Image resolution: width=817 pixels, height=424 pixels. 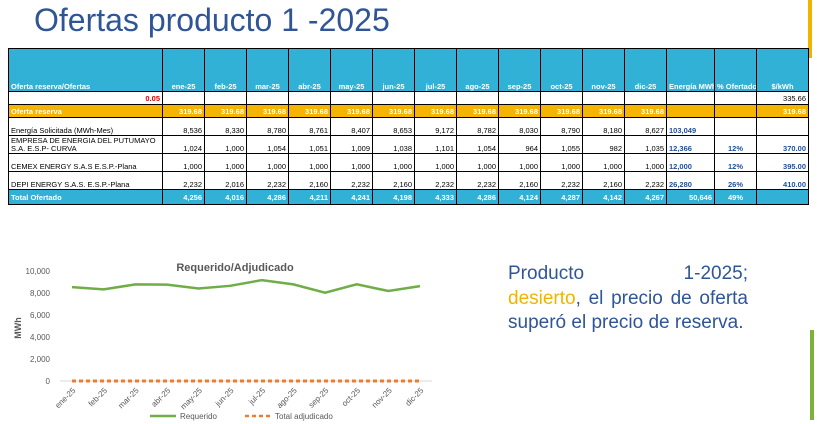 I want to click on offer-total: 12,366, so click(x=690, y=144).